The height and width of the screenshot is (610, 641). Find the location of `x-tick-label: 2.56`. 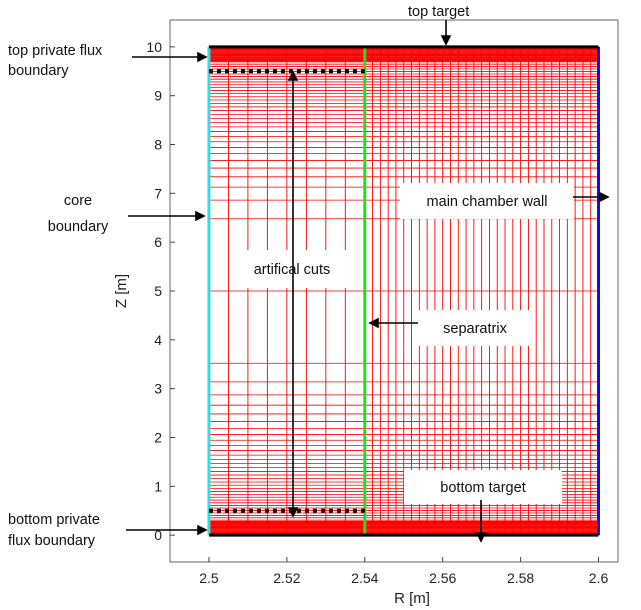

x-tick-label: 2.56 is located at coordinates (442, 578).